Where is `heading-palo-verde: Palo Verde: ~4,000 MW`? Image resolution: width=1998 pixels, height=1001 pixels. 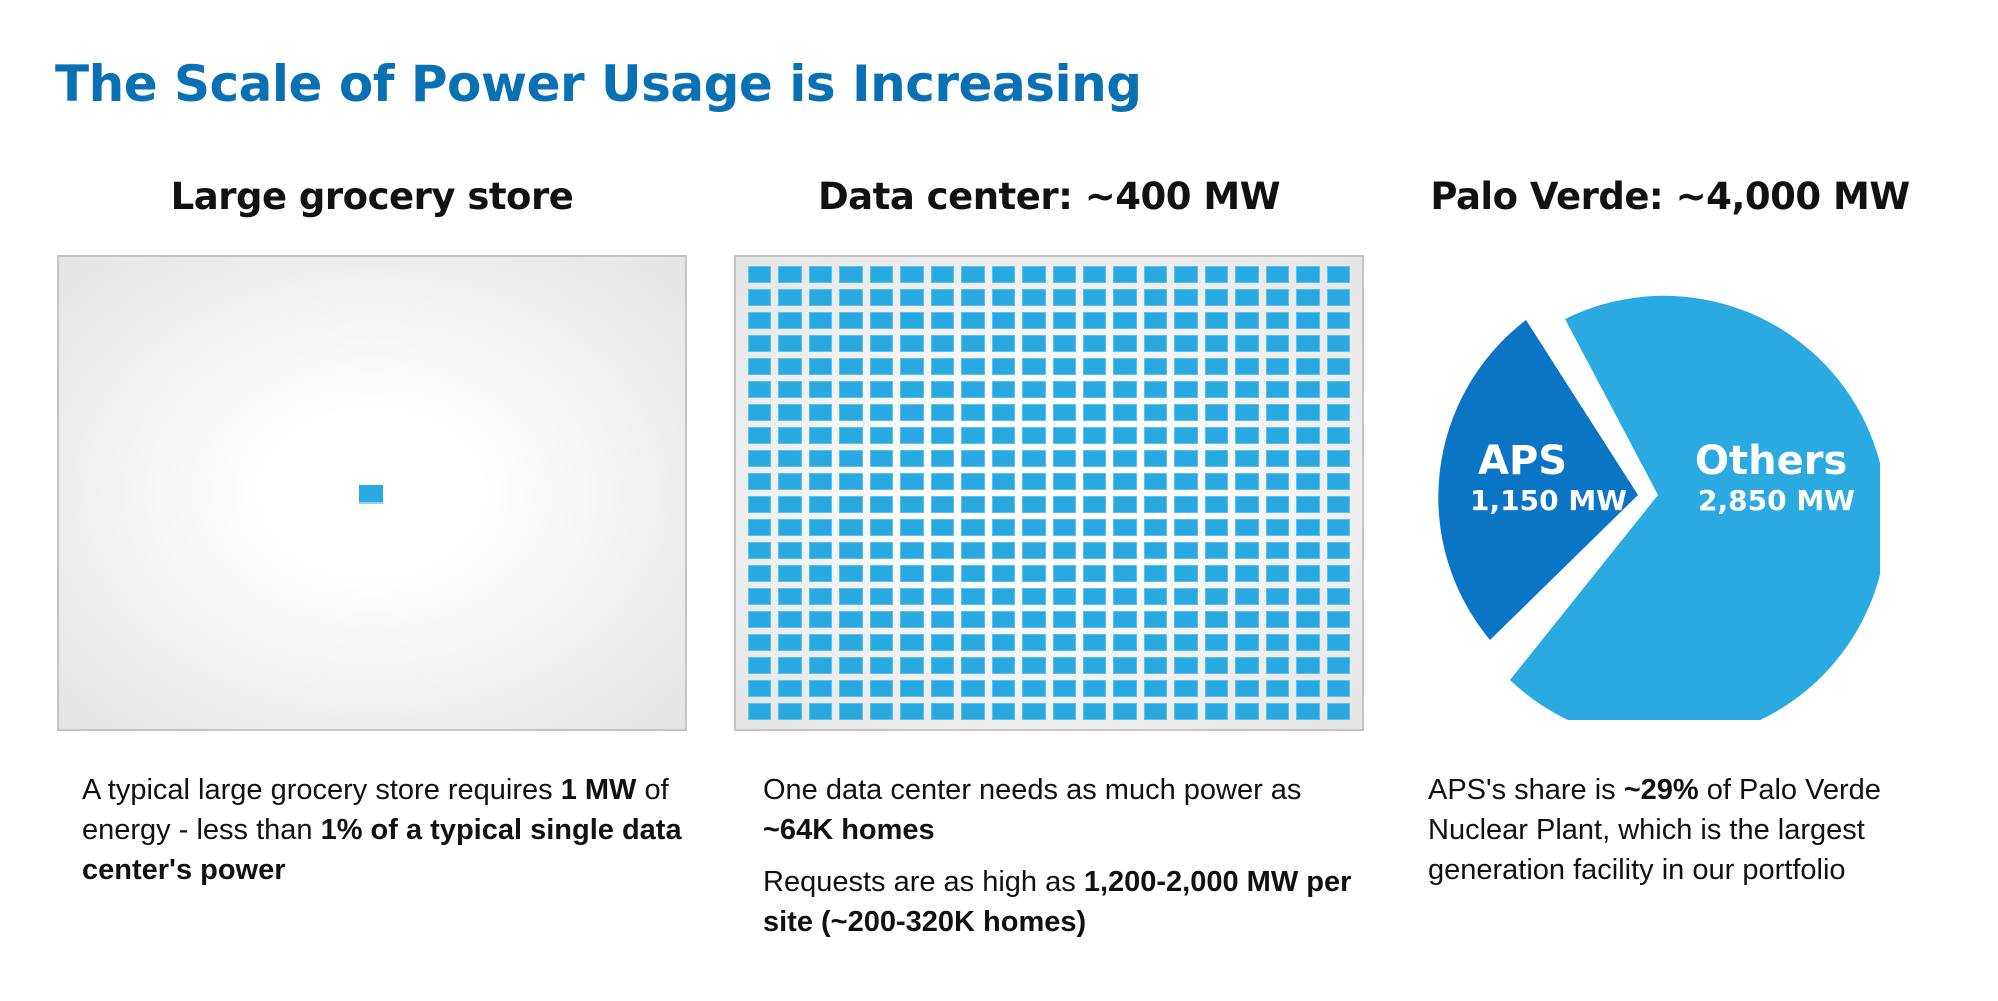 heading-palo-verde: Palo Verde: ~4,000 MW is located at coordinates (1670, 196).